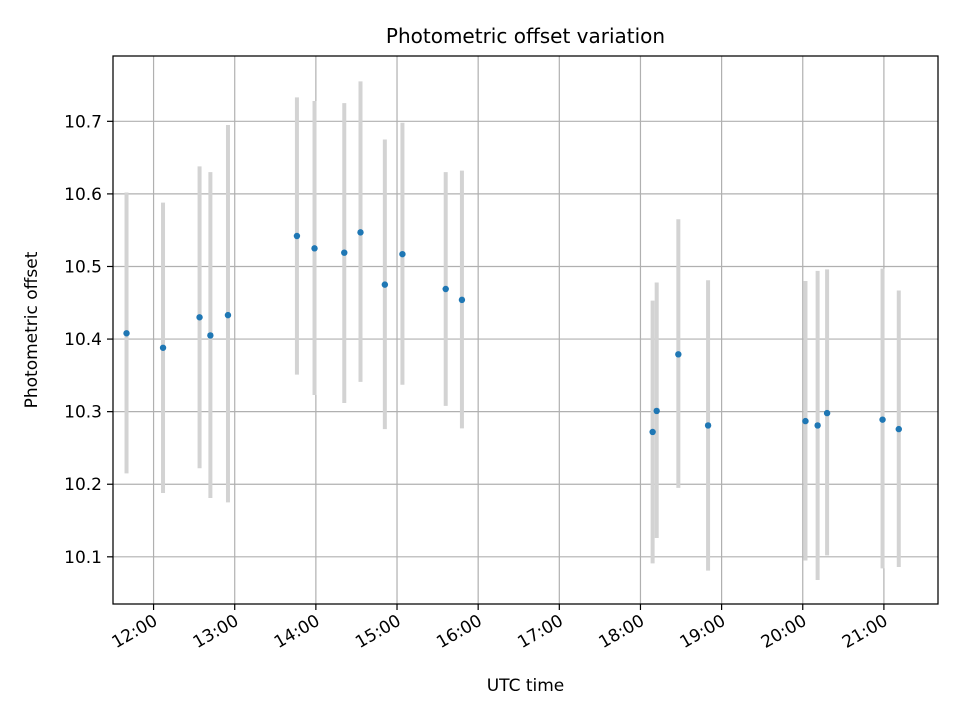 The image size is (960, 724). What do you see at coordinates (83, 413) in the screenshot?
I see `y-tick-label: 10.3` at bounding box center [83, 413].